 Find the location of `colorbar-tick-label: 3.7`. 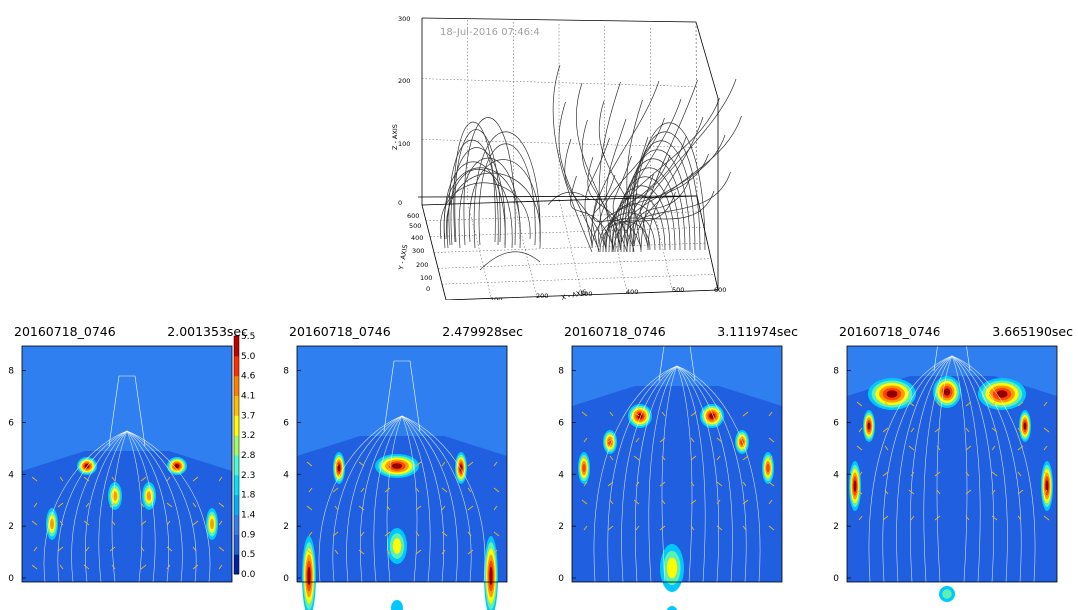

colorbar-tick-label: 3.7 is located at coordinates (248, 416).